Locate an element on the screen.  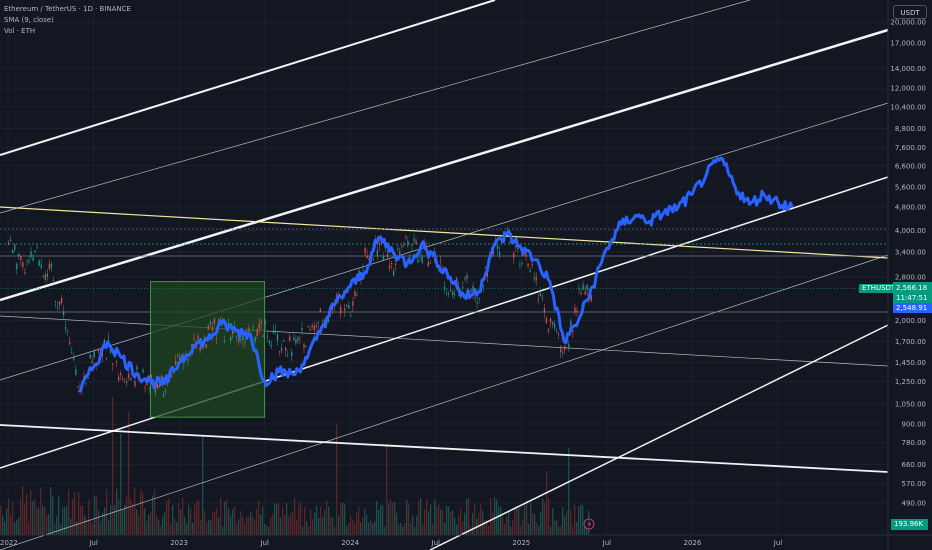
y-tick-label: 4,000.00 is located at coordinates (910, 231).